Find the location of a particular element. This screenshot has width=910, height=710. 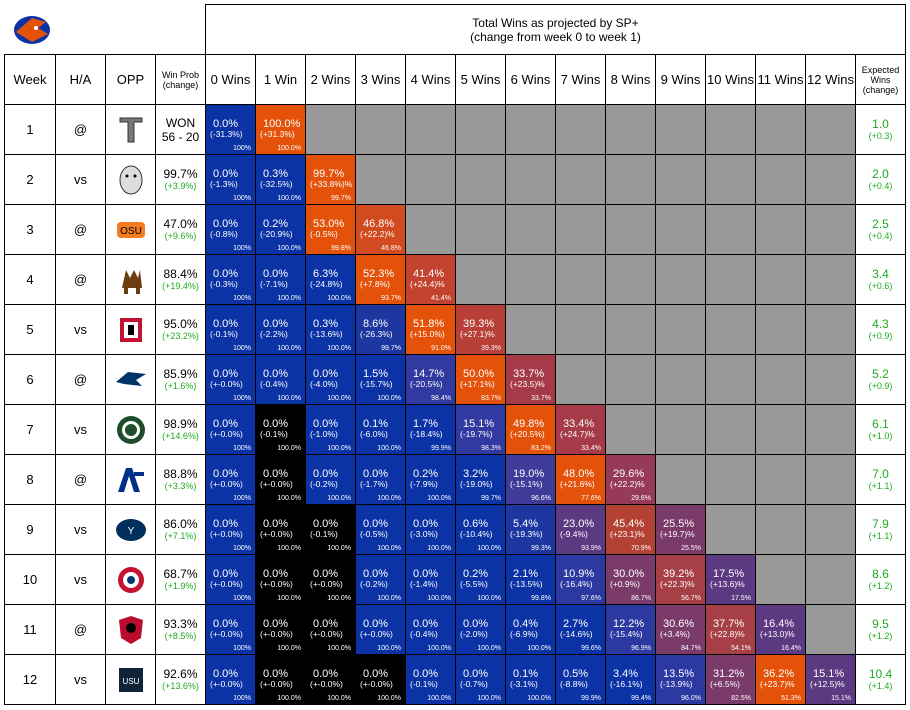

prob-value: 30.6% is located at coordinates (679, 624).